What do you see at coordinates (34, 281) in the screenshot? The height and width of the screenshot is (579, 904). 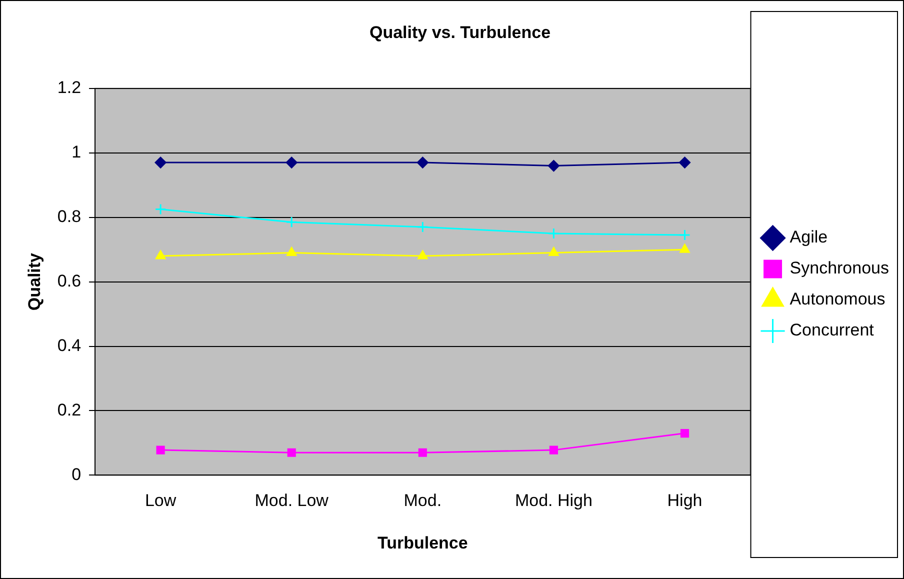 I see `y-axis-title: Quality` at bounding box center [34, 281].